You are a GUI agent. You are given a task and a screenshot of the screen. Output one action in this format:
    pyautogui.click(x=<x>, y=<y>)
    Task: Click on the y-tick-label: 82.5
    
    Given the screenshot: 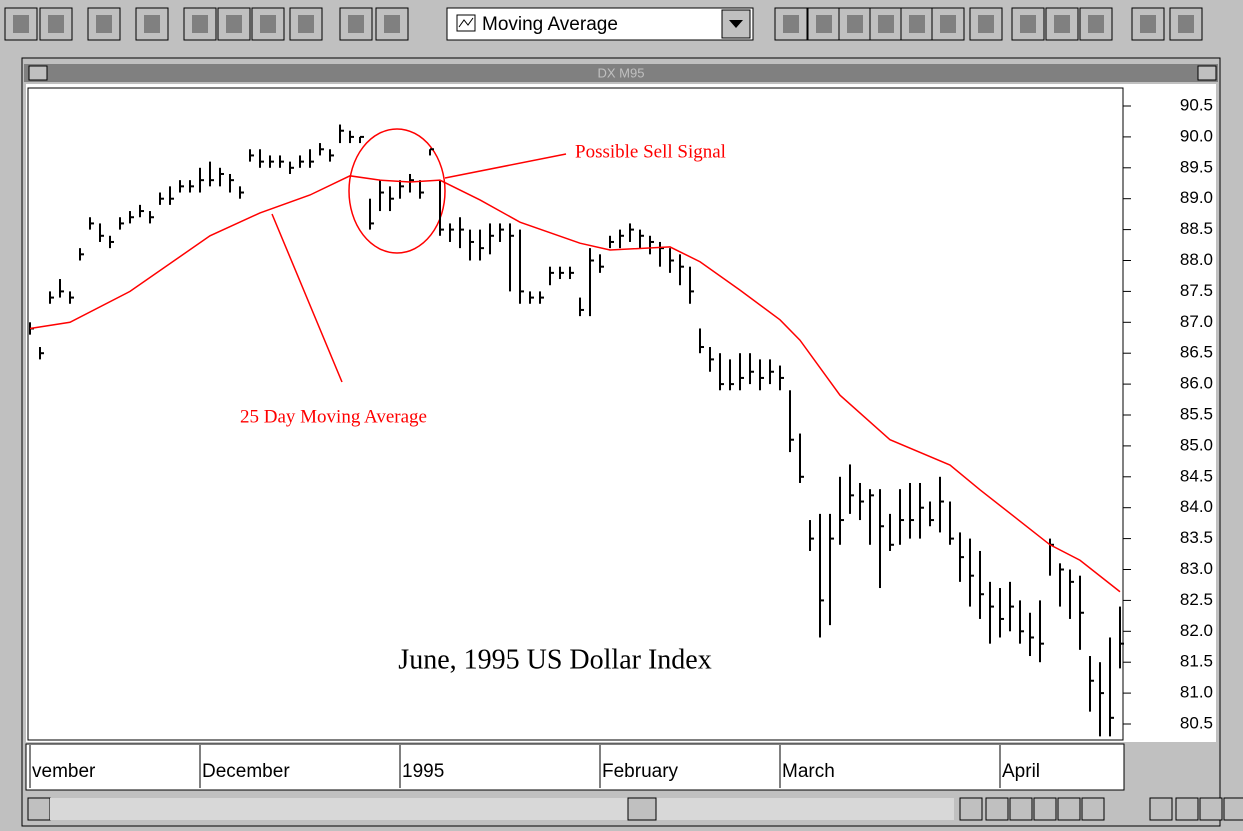 What is the action you would take?
    pyautogui.click(x=1196, y=599)
    